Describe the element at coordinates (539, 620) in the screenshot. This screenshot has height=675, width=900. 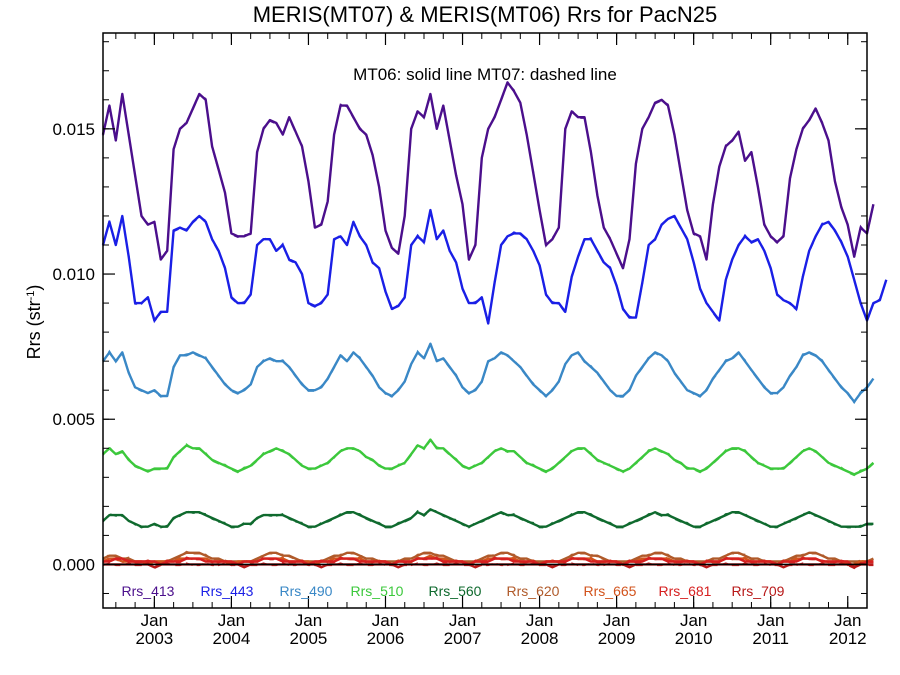
I see `x-tick-label-month-5: Jan` at that location.